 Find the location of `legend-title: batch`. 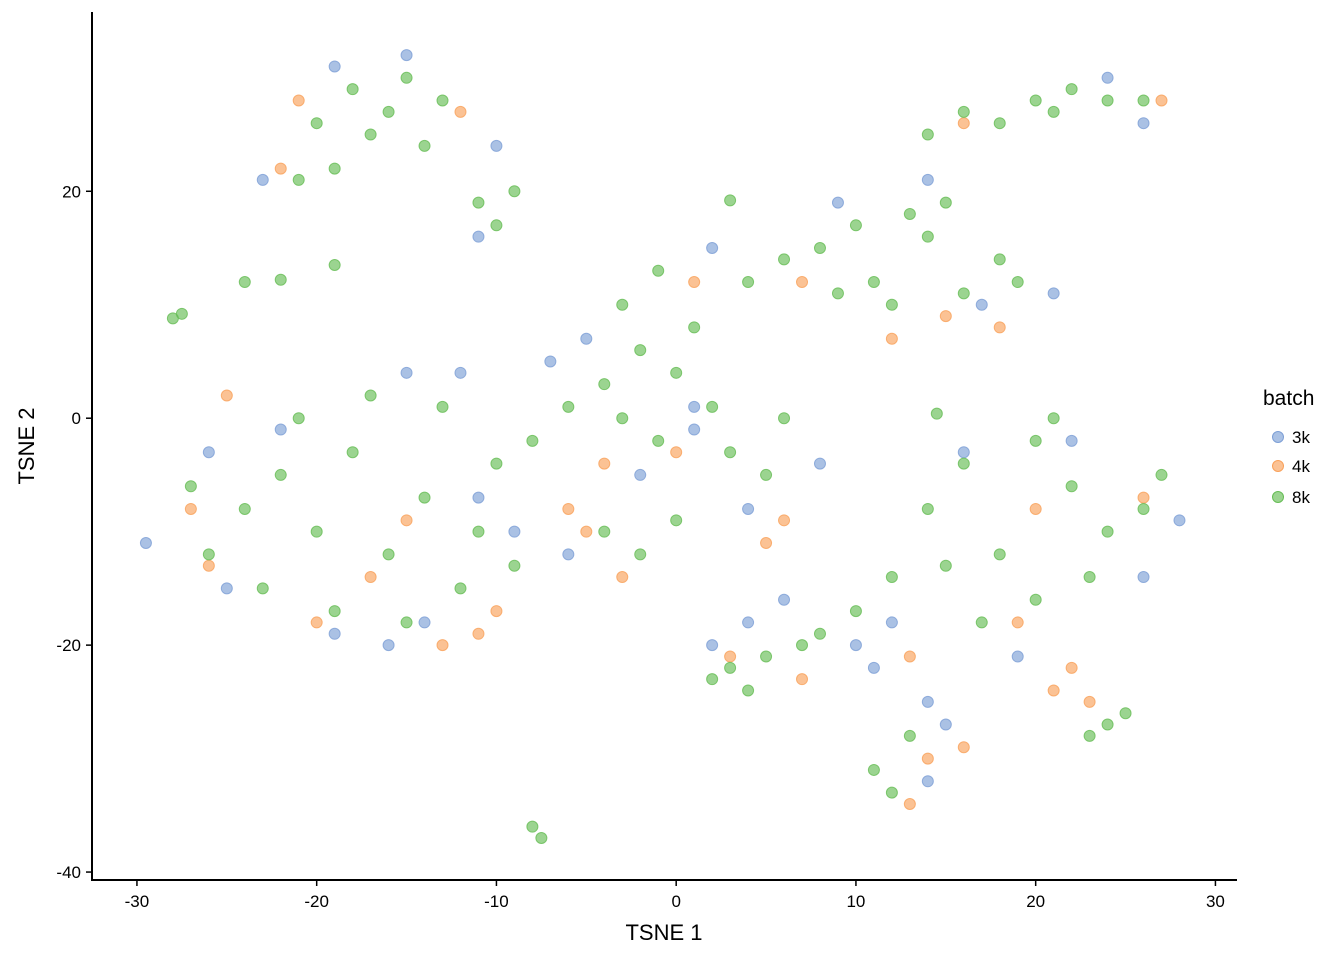

legend-title: batch is located at coordinates (1288, 398).